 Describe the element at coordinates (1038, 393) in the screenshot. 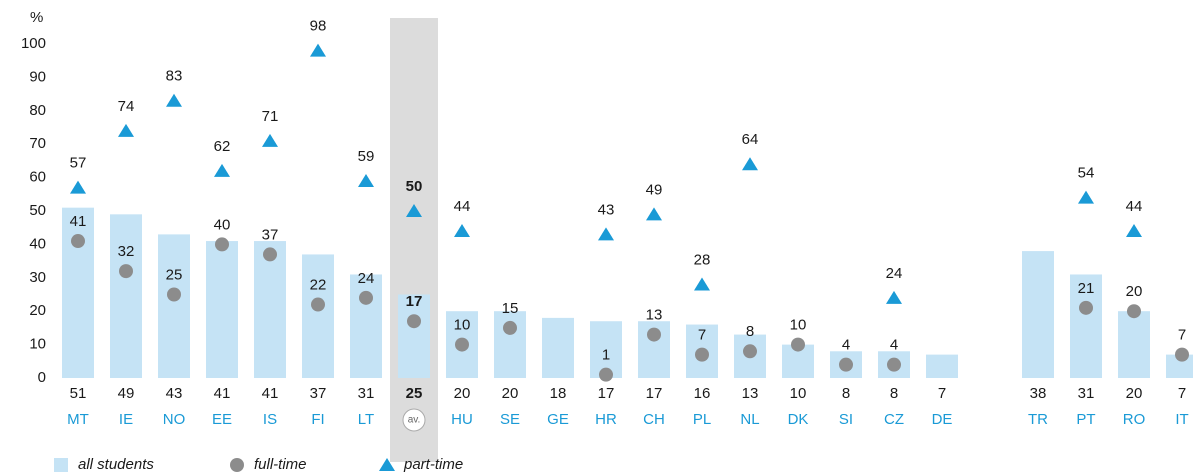

I see `bar-value-label: 38` at that location.